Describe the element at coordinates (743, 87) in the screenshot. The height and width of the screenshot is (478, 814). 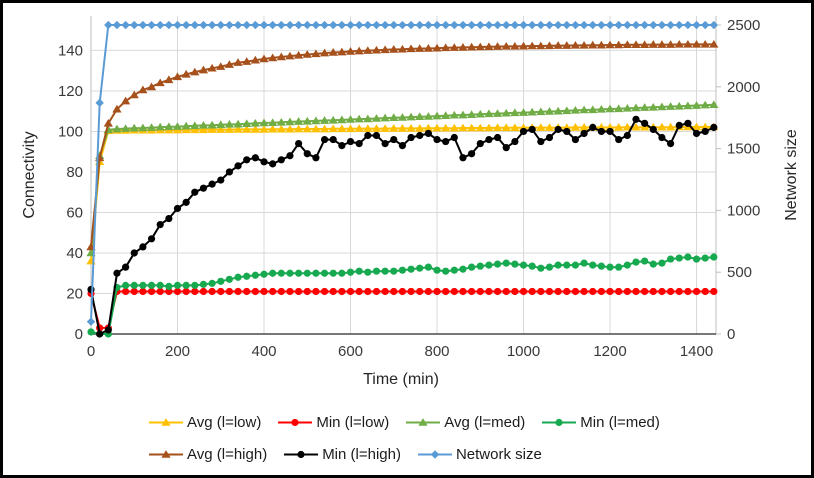
I see `y-right-tick-label: 2000` at that location.